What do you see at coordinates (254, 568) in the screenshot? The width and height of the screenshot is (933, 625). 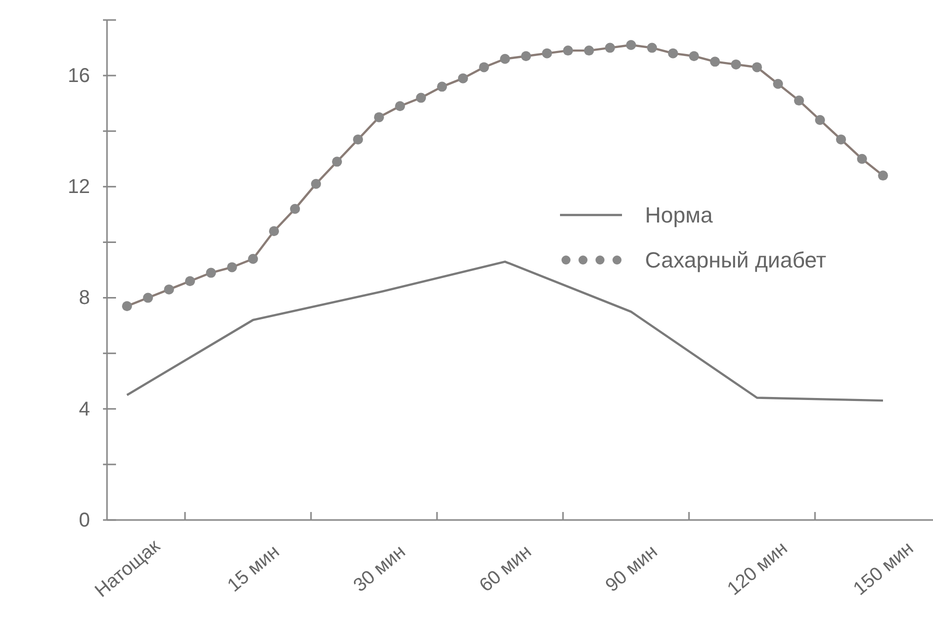 I see `x-tick-label: 15 мин` at bounding box center [254, 568].